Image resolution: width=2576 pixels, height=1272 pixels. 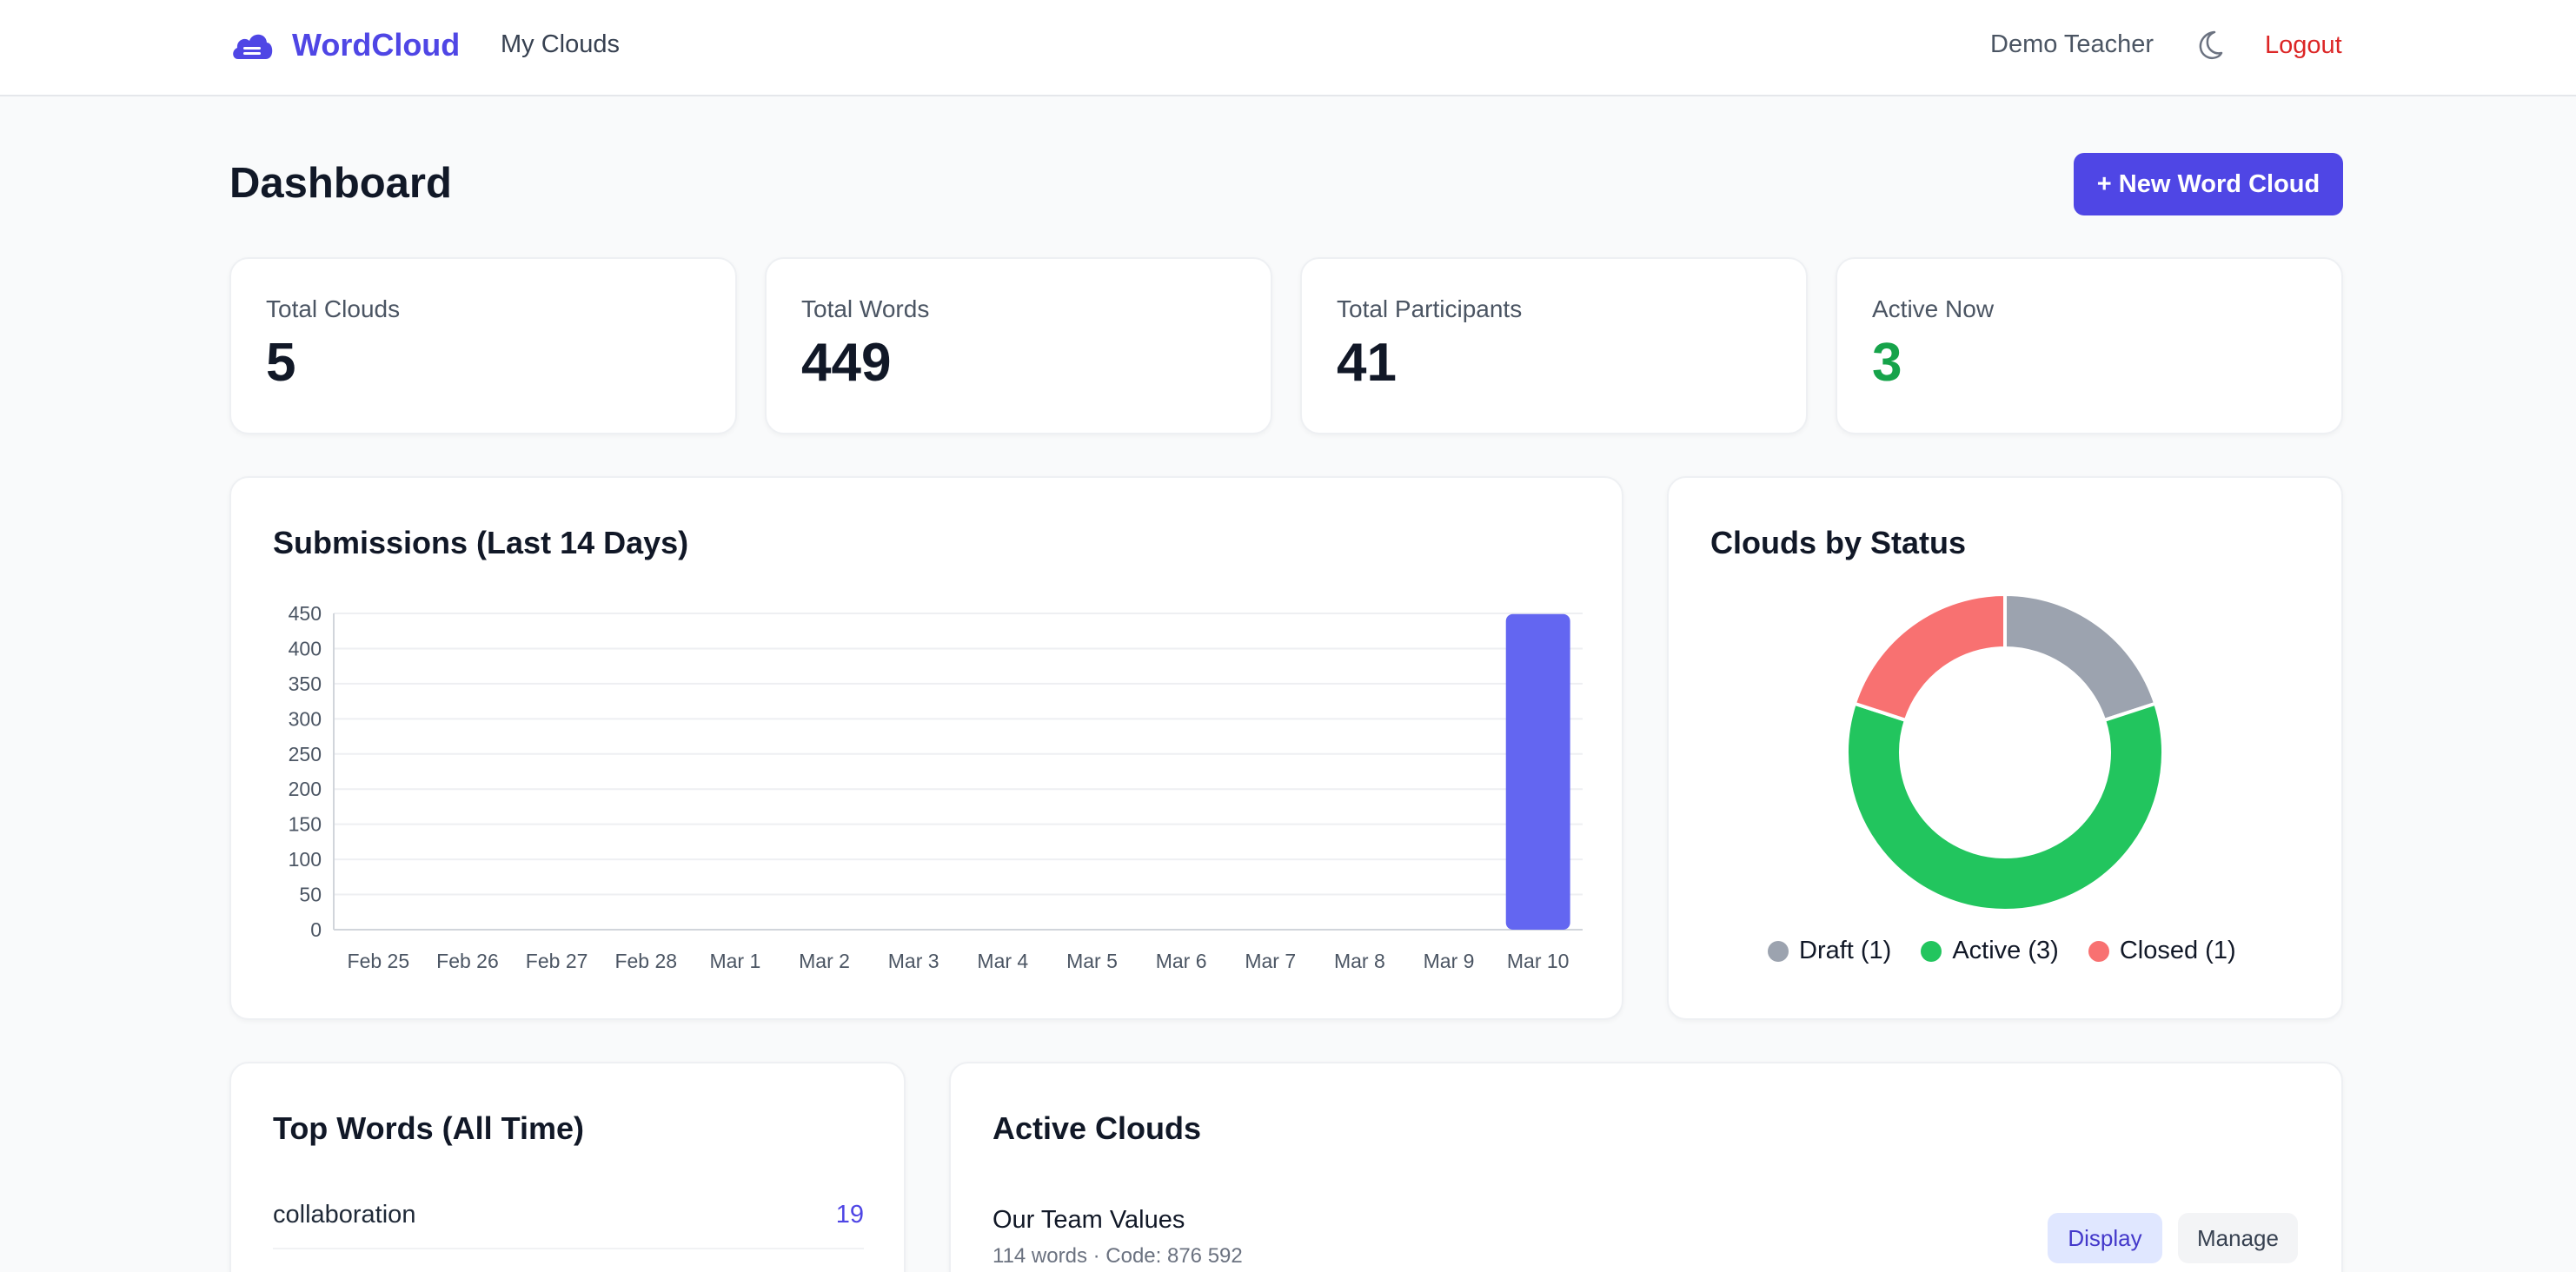 What do you see at coordinates (1270, 961) in the screenshot?
I see `x-tick-label: Mar 7` at bounding box center [1270, 961].